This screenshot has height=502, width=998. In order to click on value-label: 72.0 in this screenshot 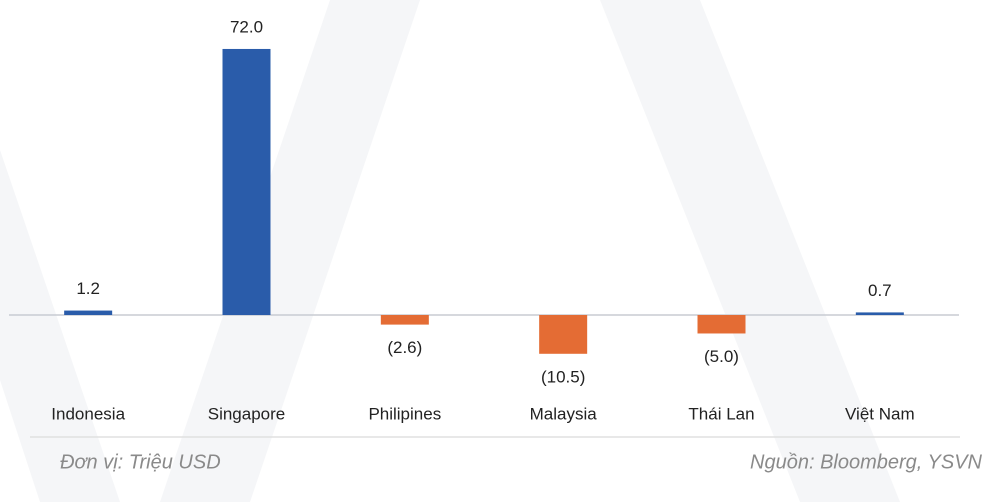, I will do `click(246, 26)`.